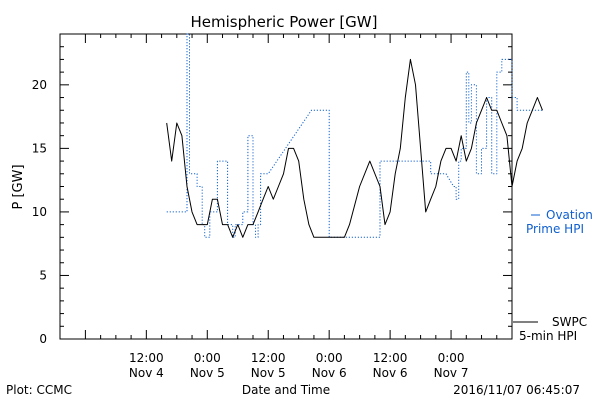  I want to click on chart-title: Hemispheric Power [GW], so click(284, 22).